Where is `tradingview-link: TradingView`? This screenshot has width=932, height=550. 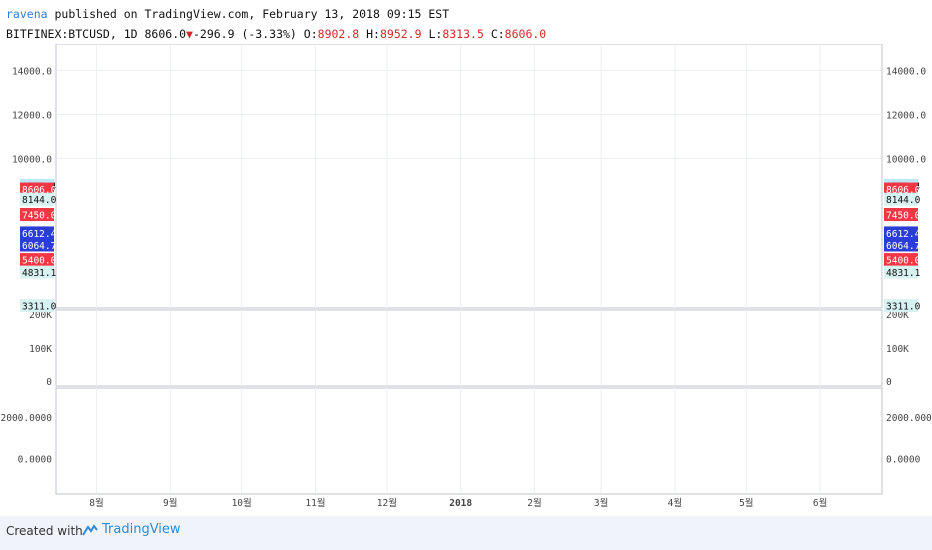 tradingview-link: TradingView is located at coordinates (131, 529).